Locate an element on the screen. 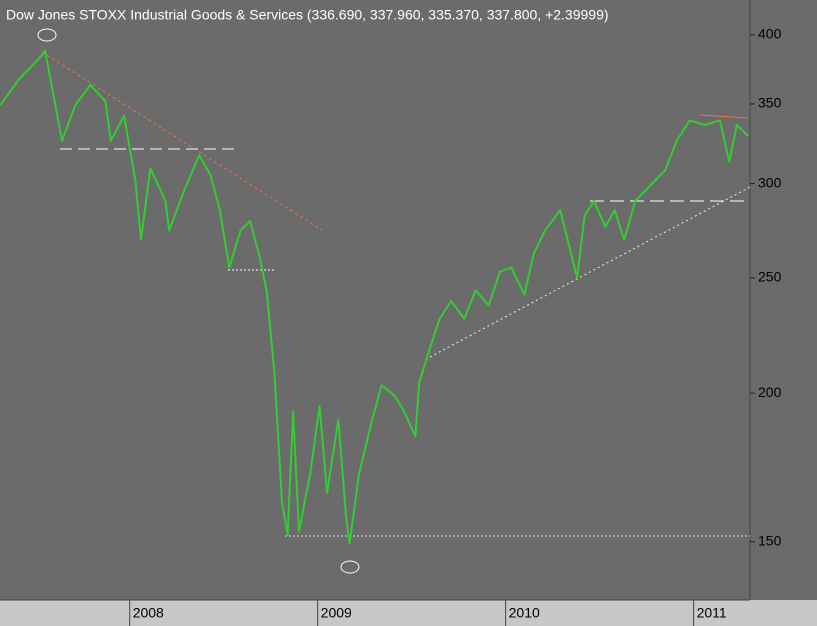  x-tick-label: 2009 is located at coordinates (336, 613).